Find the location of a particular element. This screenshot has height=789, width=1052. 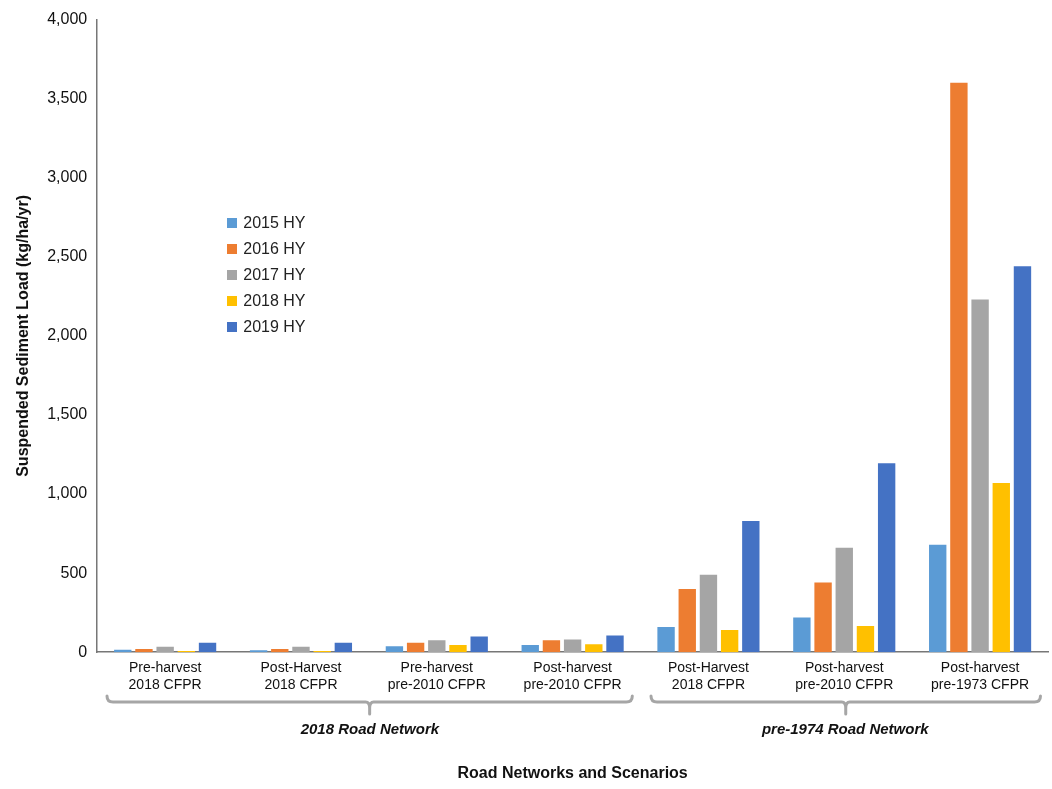

legend-label: 2019 HY is located at coordinates (274, 326).